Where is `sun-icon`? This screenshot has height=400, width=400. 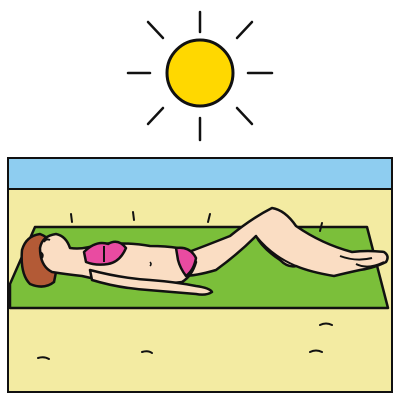 sun-icon is located at coordinates (200, 76).